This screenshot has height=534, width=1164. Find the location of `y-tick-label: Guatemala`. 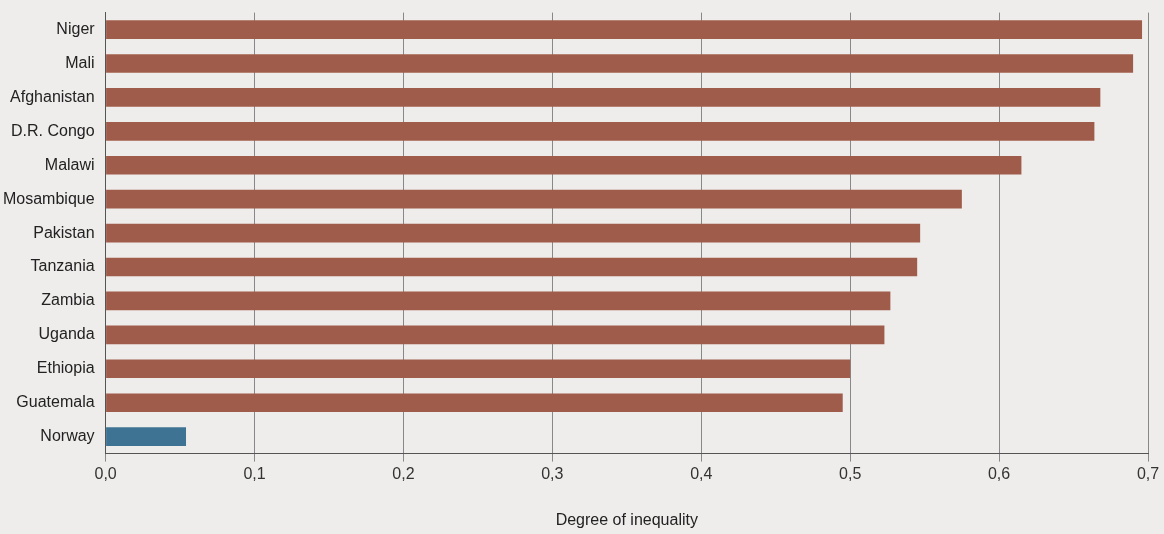

y-tick-label: Guatemala is located at coordinates (55, 402).